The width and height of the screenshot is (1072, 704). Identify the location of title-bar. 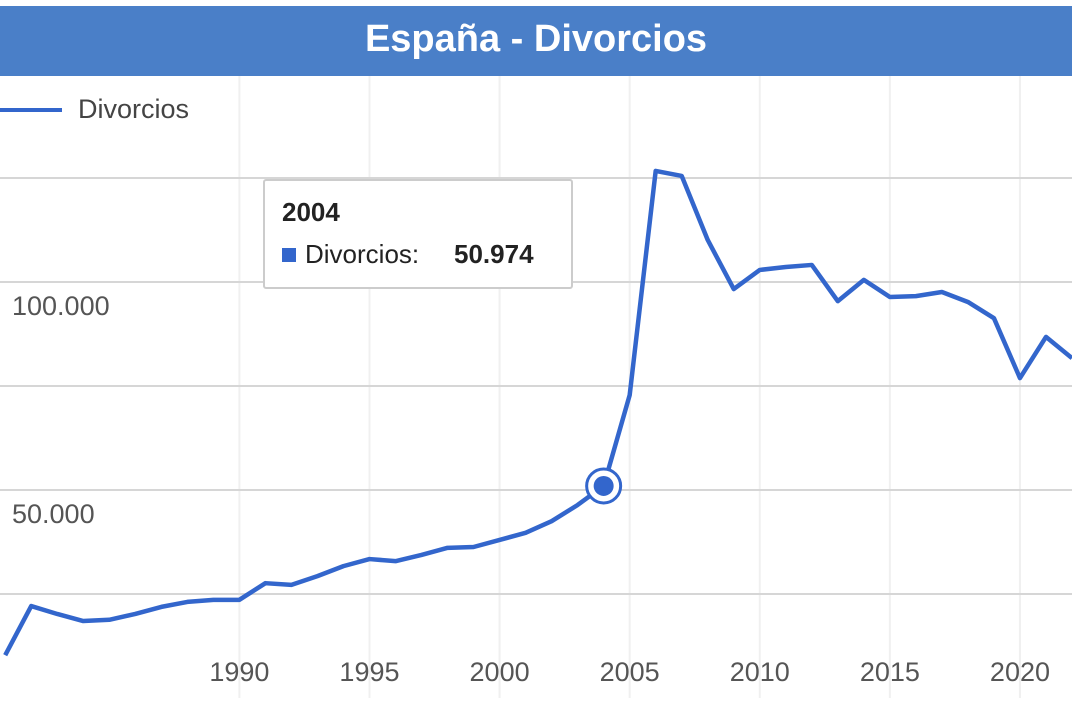
(536, 41).